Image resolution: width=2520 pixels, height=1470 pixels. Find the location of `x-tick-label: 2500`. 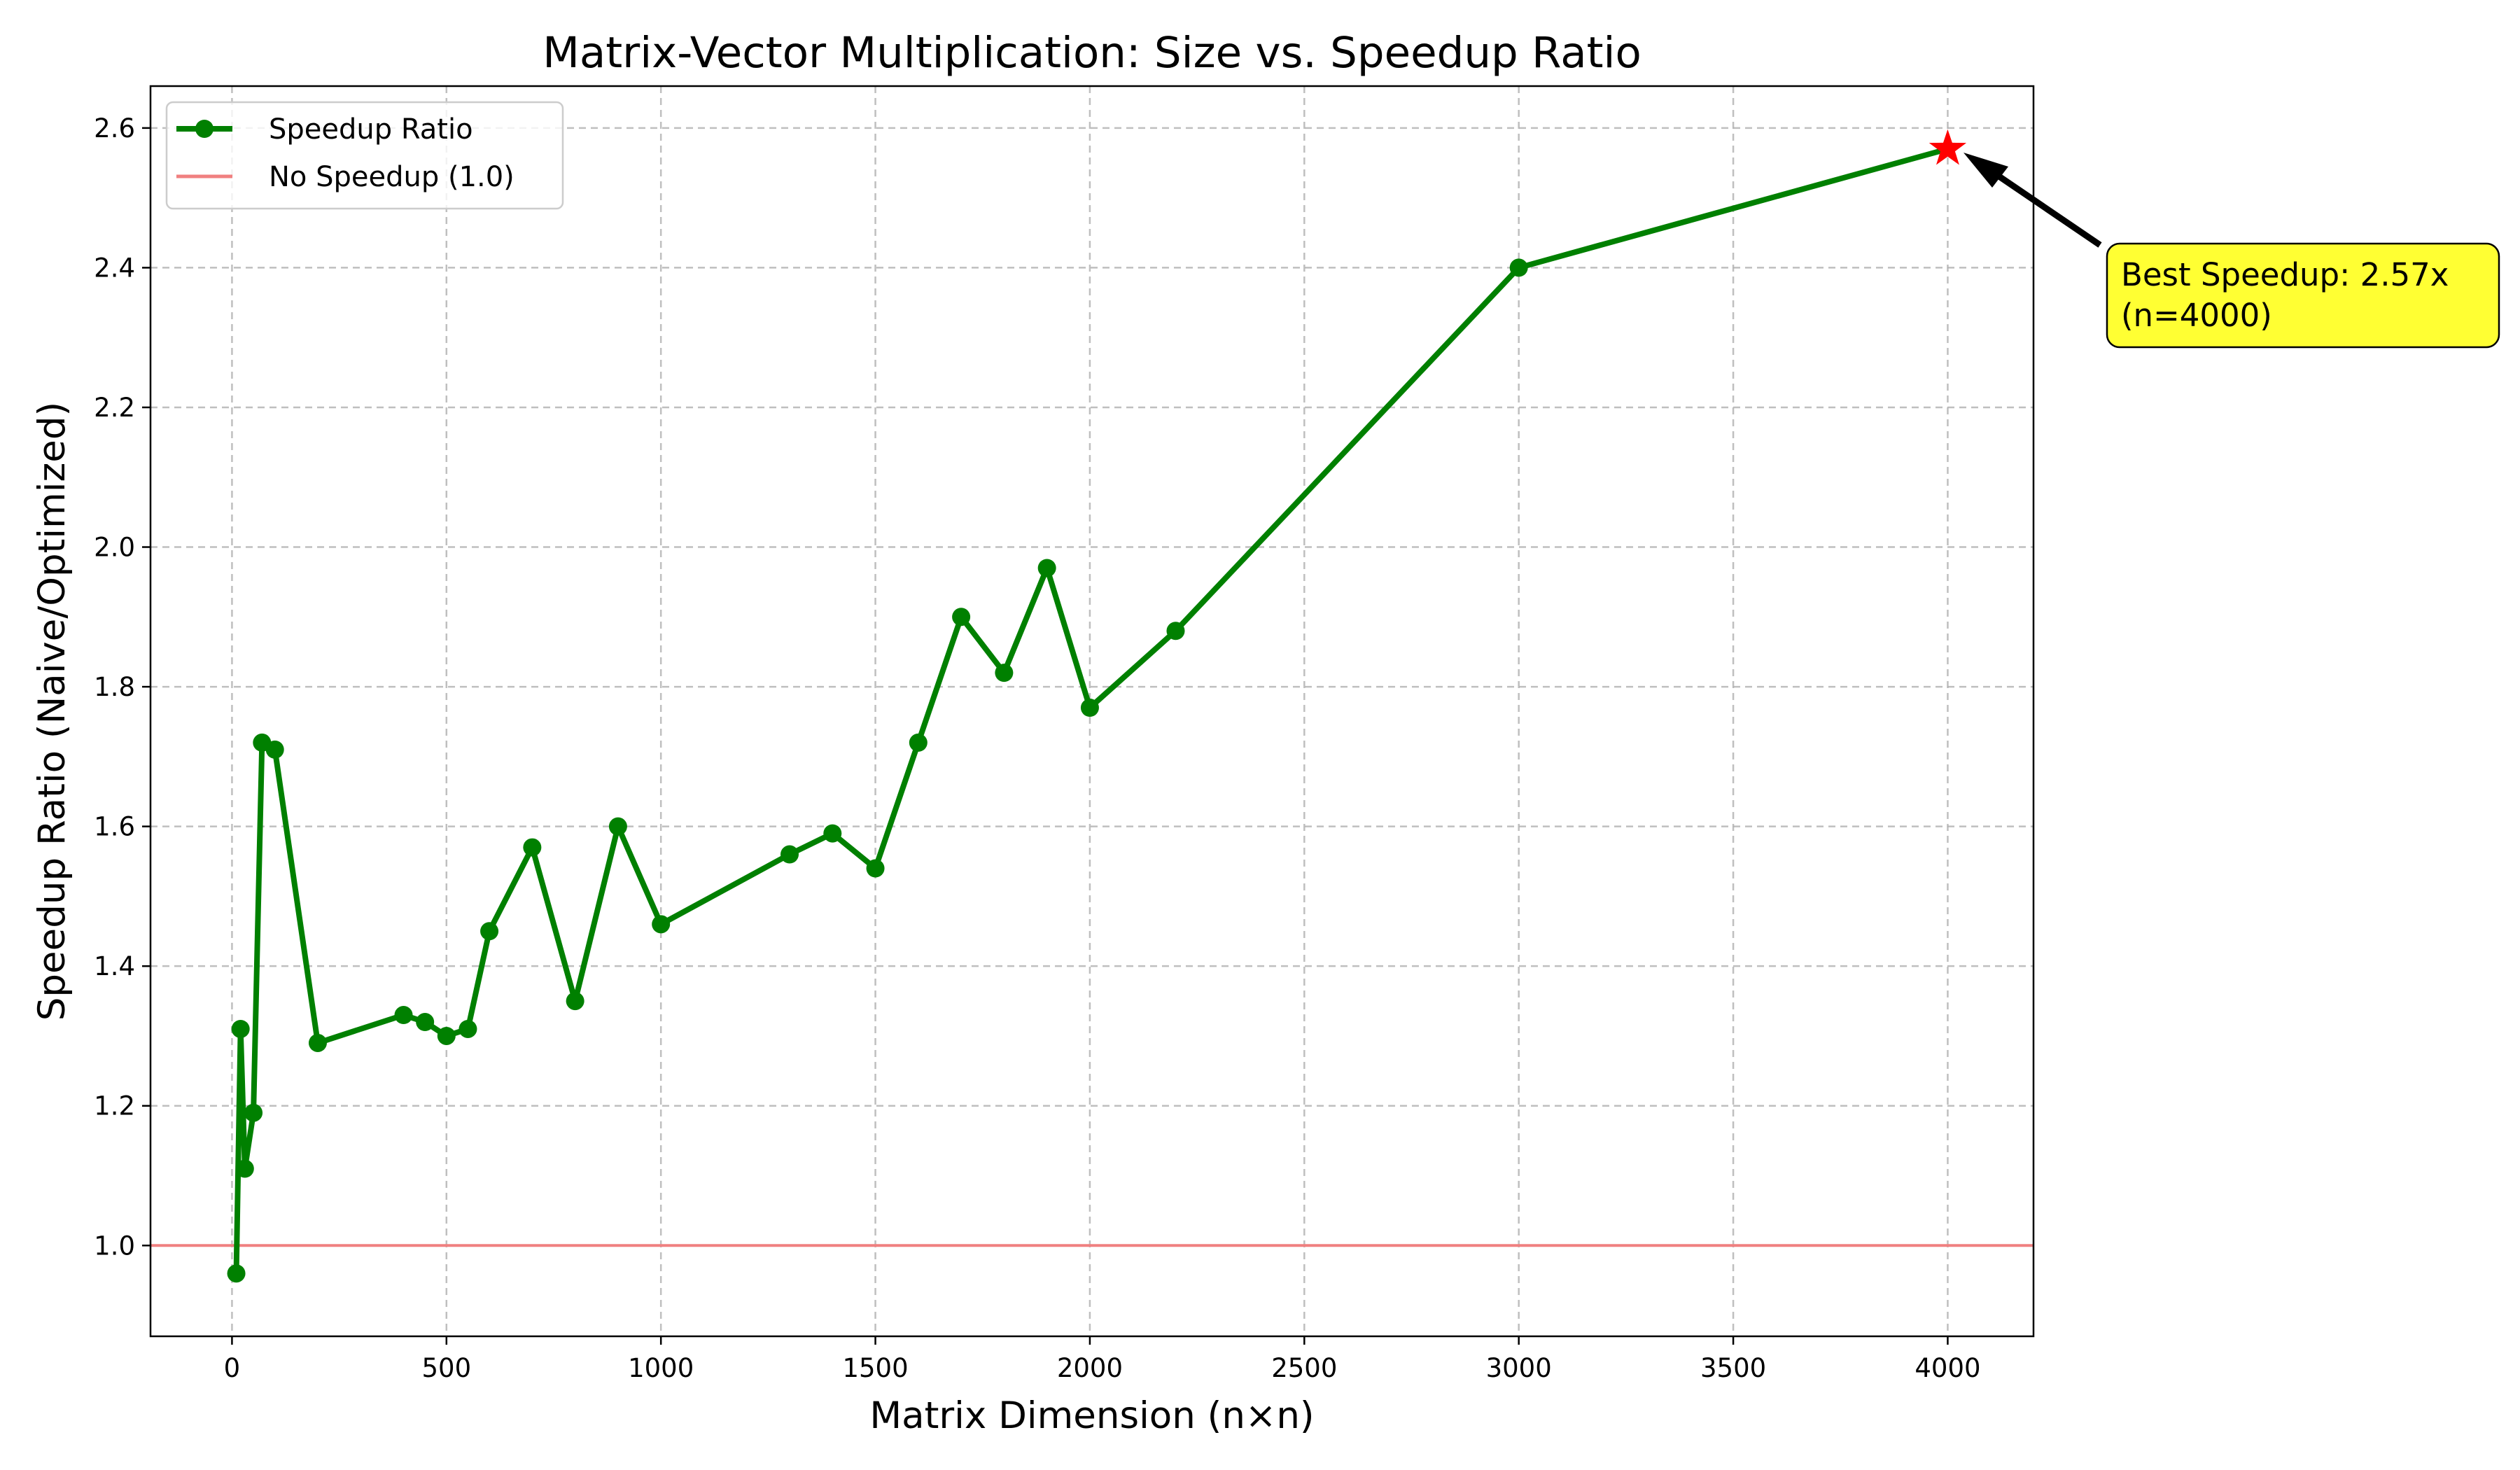

x-tick-label: 2500 is located at coordinates (1304, 1368).